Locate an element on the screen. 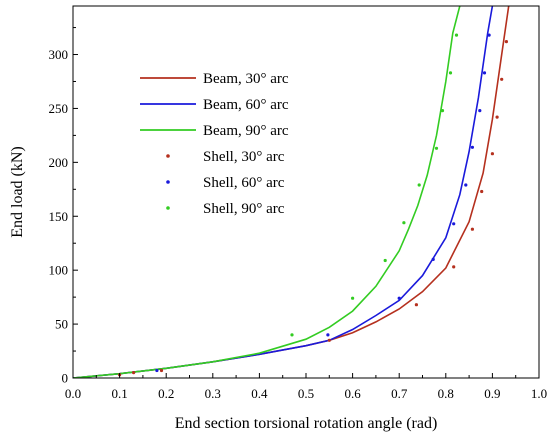  x-tick-label: 0.3 is located at coordinates (213, 393).